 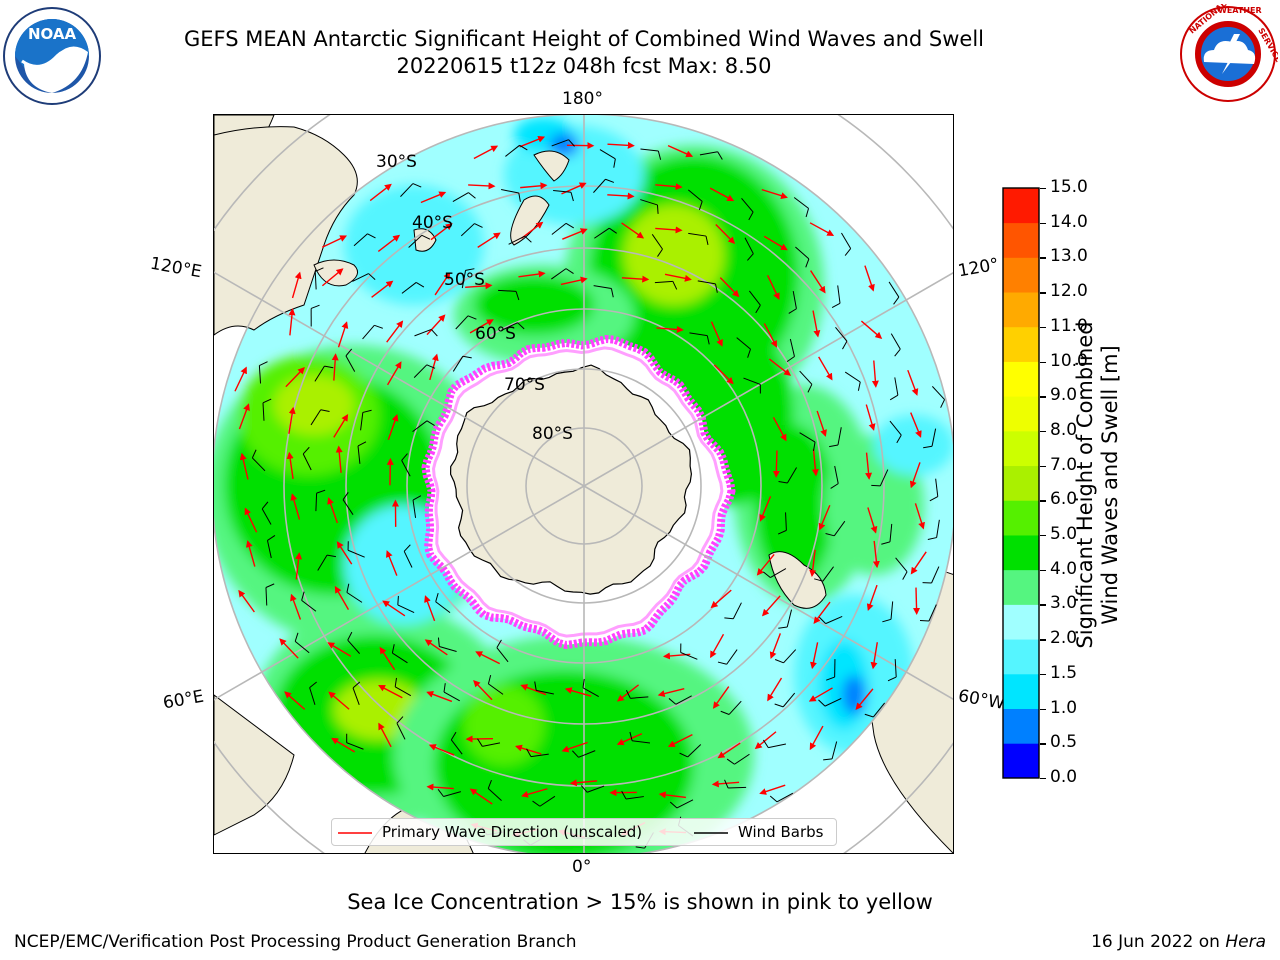 What do you see at coordinates (584, 66) in the screenshot?
I see `chart-title-line2: 20220615 t12z 048h fcst Max: 8.50` at bounding box center [584, 66].